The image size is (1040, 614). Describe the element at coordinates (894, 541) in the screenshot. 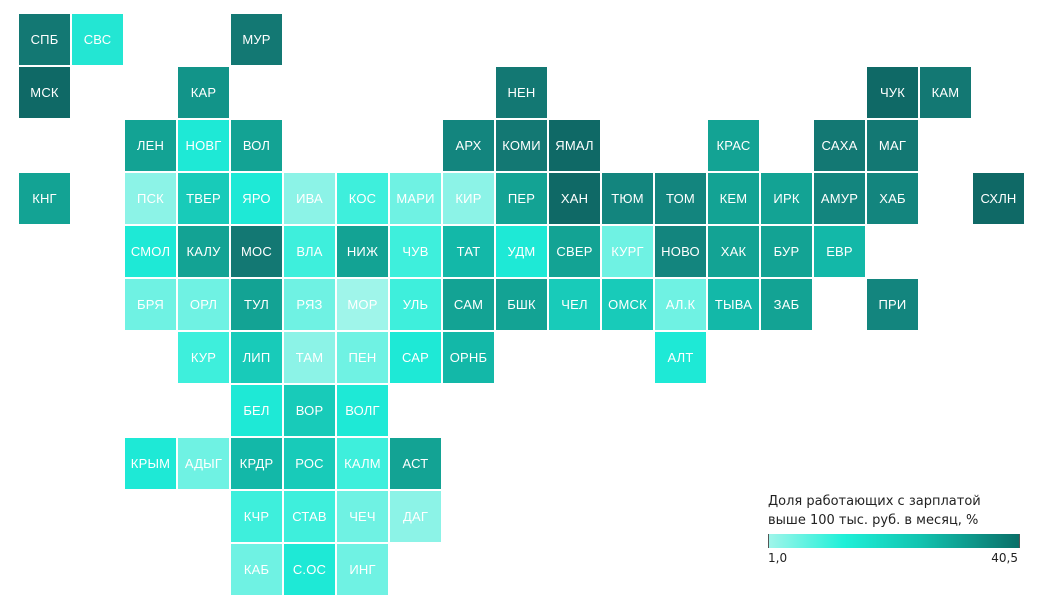

I see `legend-gradient-bar` at that location.